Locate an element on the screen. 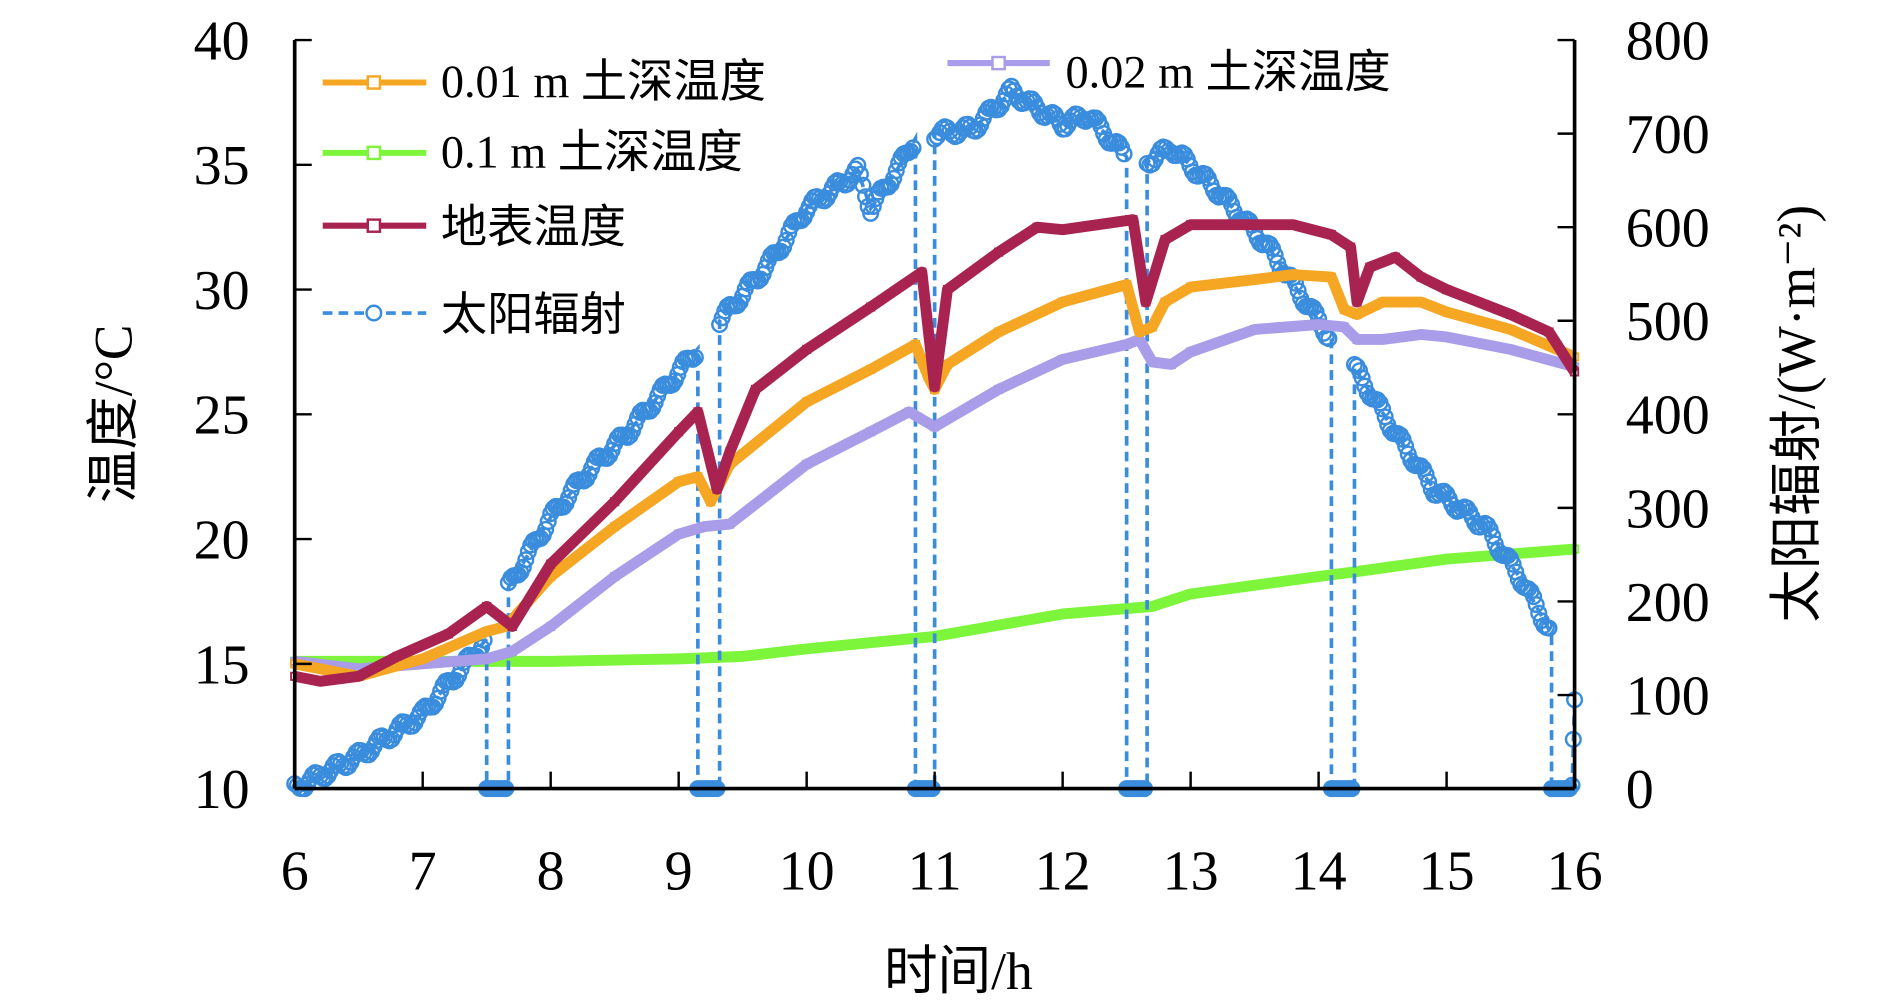  right-y-tick-label: 700 is located at coordinates (1668, 135).